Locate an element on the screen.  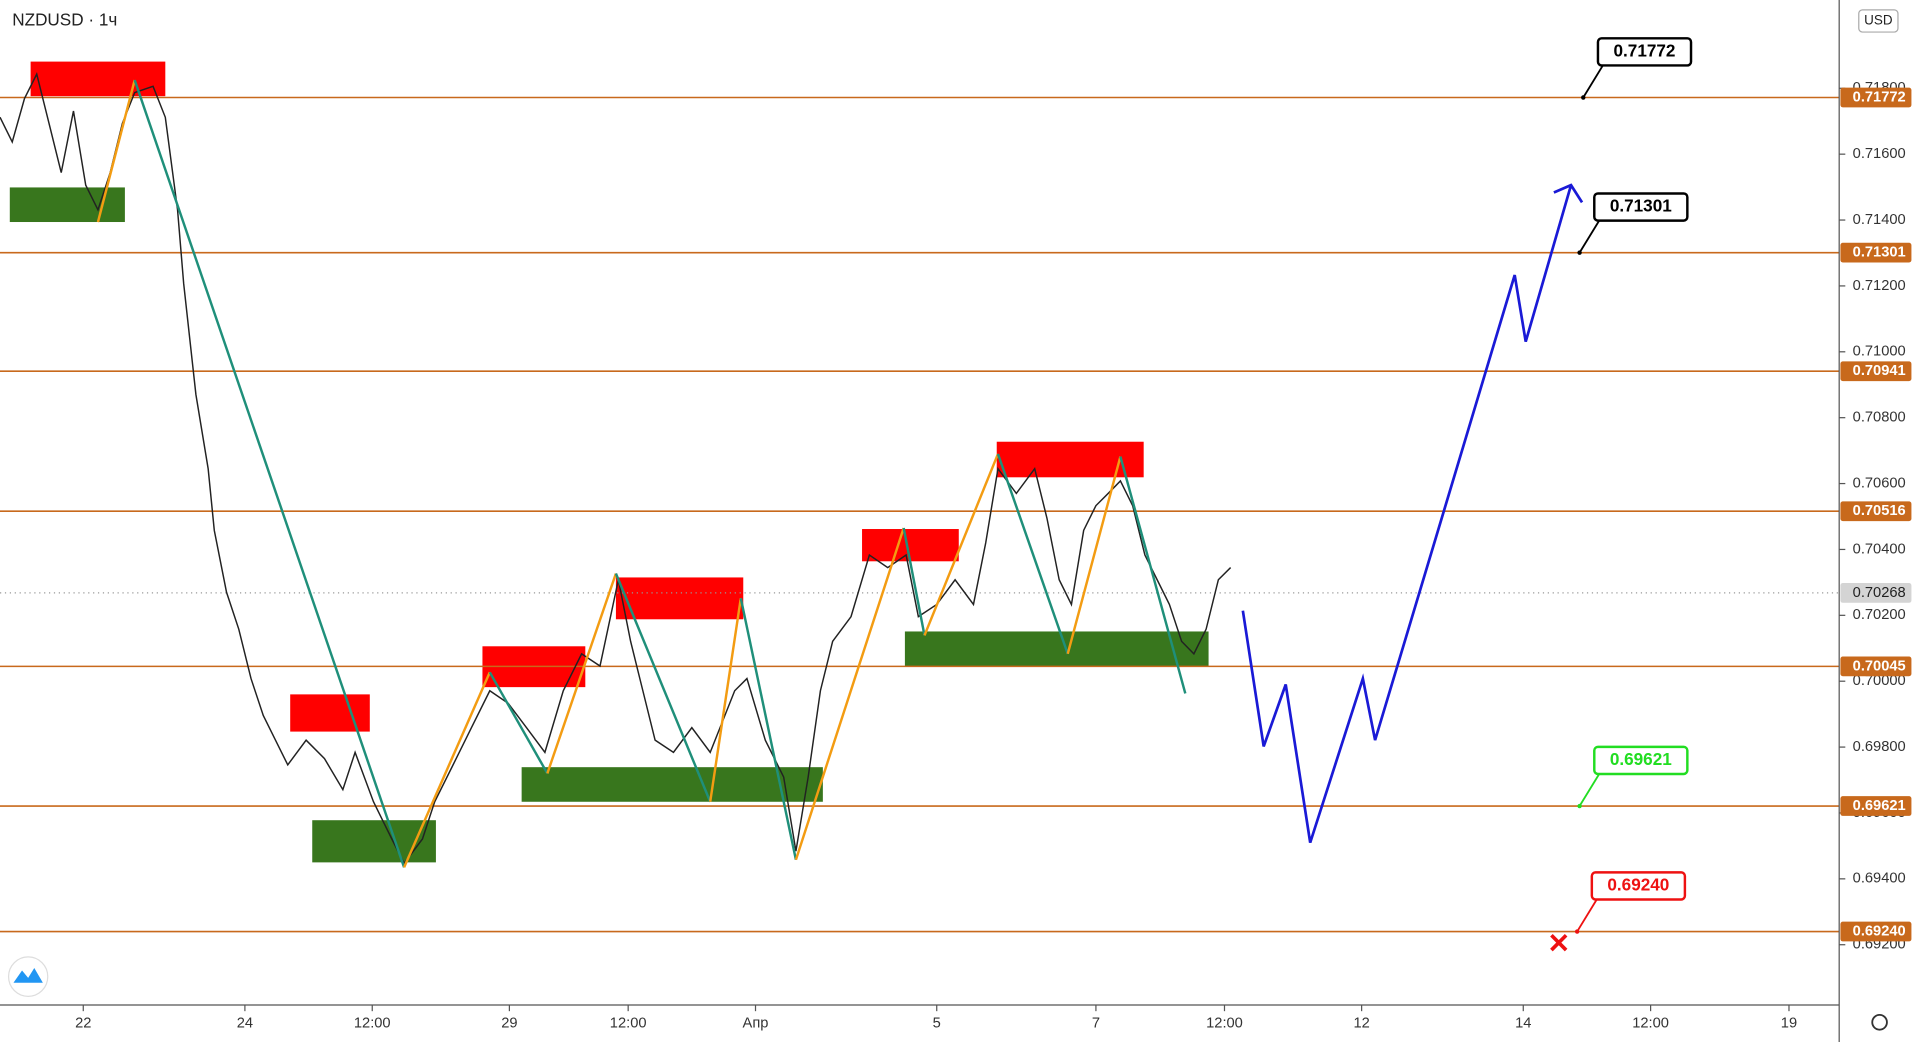
level-label: 0.70045 is located at coordinates (1879, 666).